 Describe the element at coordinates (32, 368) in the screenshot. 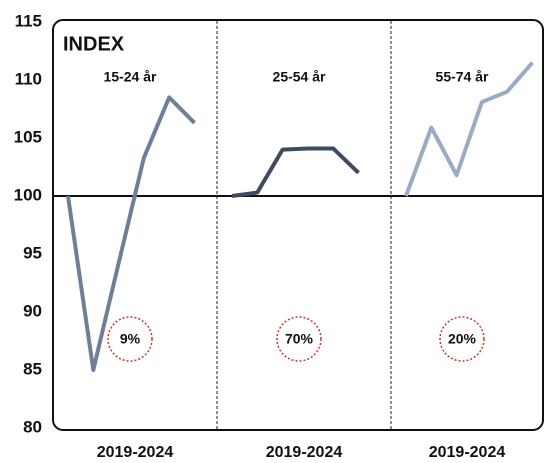

I see `y-tick-label: 85` at that location.